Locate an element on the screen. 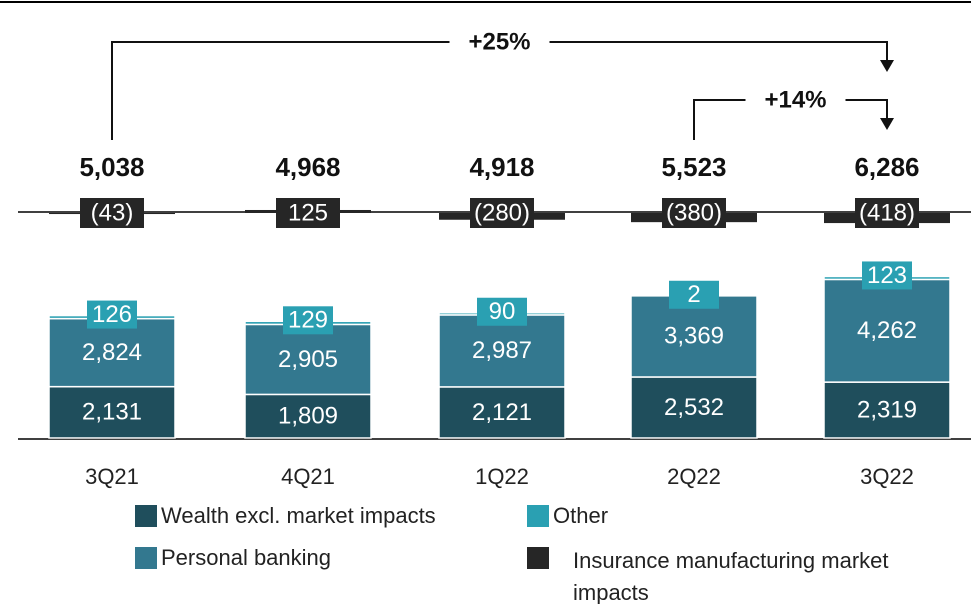  value-label: 90 is located at coordinates (502, 311).